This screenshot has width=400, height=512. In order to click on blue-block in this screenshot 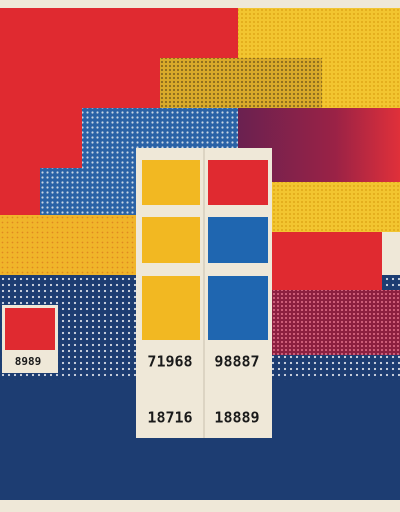, I will do `click(88, 191)`.